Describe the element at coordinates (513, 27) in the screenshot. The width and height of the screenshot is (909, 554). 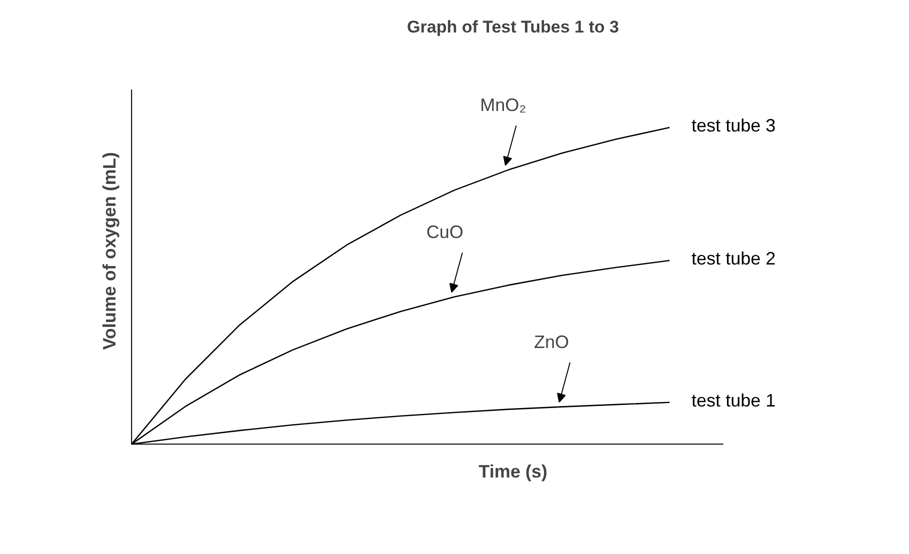
I see `chart-title: Graph of Test Tubes 1 to 3` at that location.